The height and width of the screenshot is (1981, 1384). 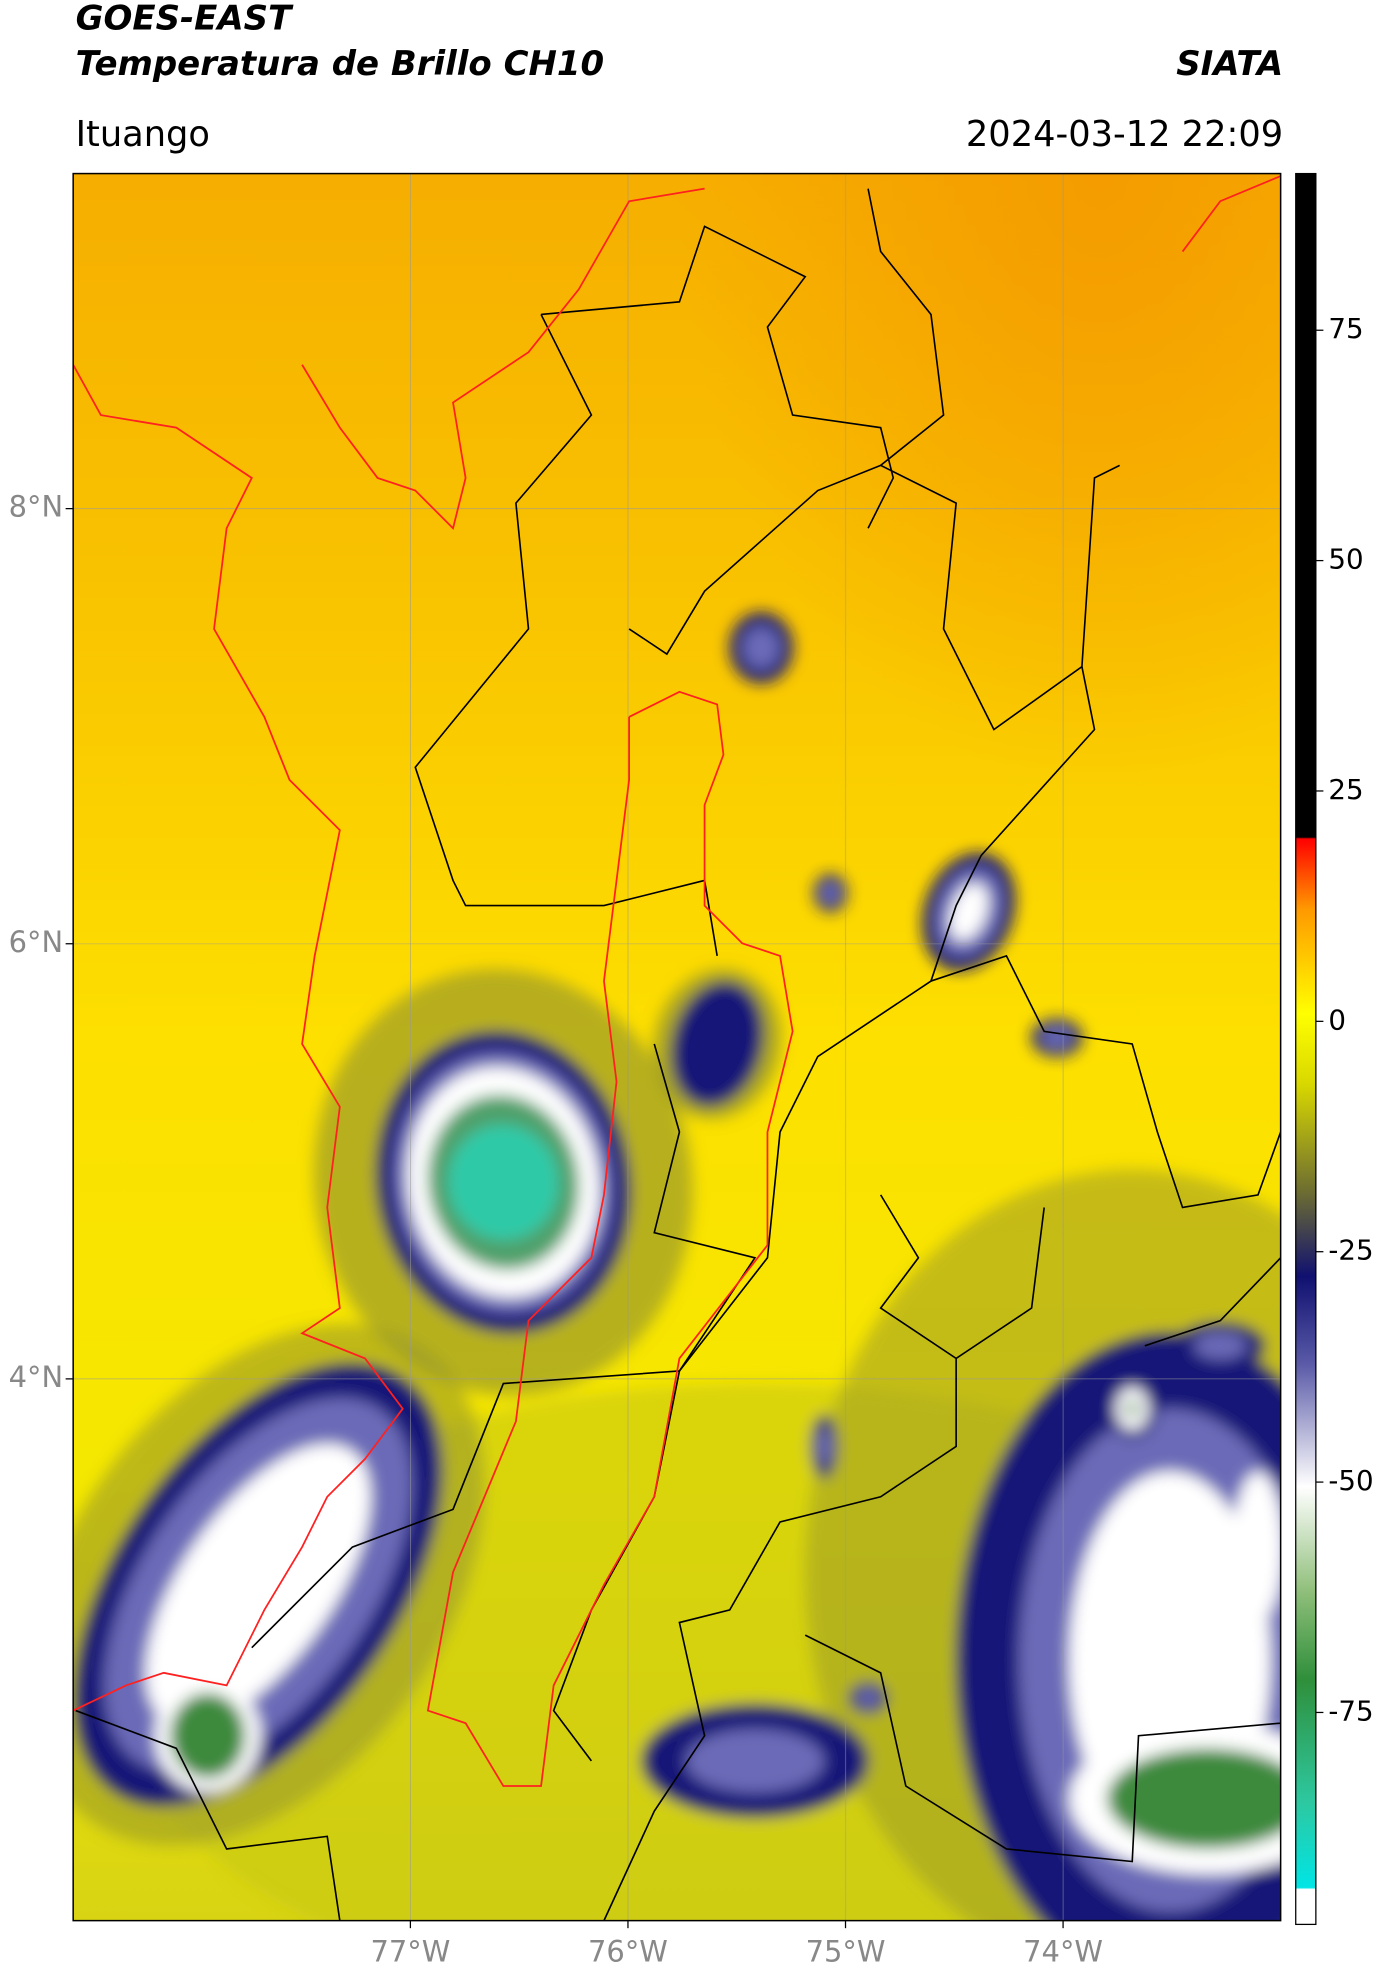 What do you see at coordinates (36, 942) in the screenshot?
I see `y-tick-label: 6°N` at bounding box center [36, 942].